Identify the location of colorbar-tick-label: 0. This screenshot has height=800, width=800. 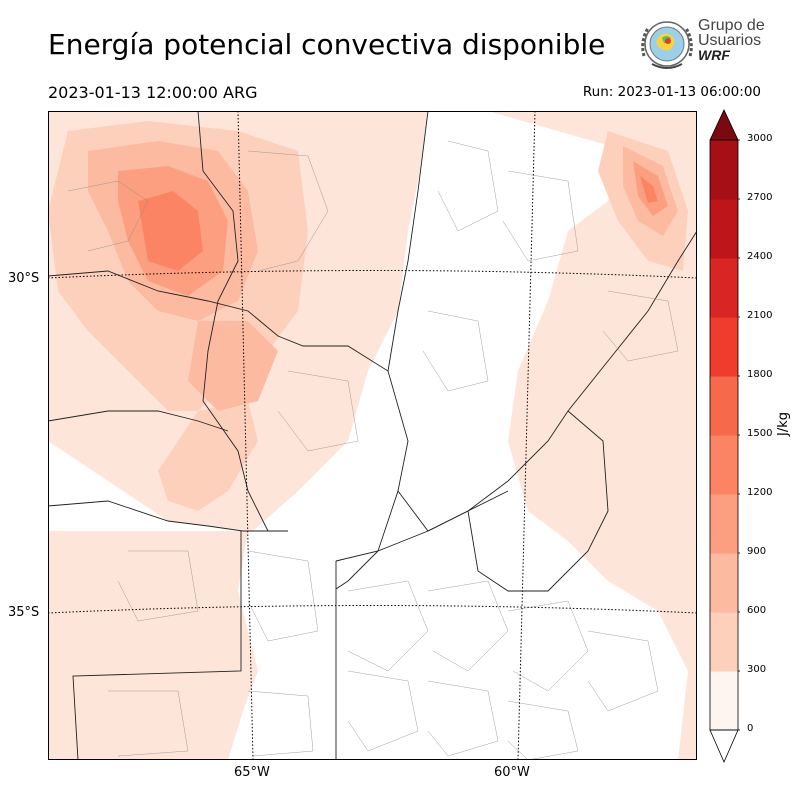
(750, 728).